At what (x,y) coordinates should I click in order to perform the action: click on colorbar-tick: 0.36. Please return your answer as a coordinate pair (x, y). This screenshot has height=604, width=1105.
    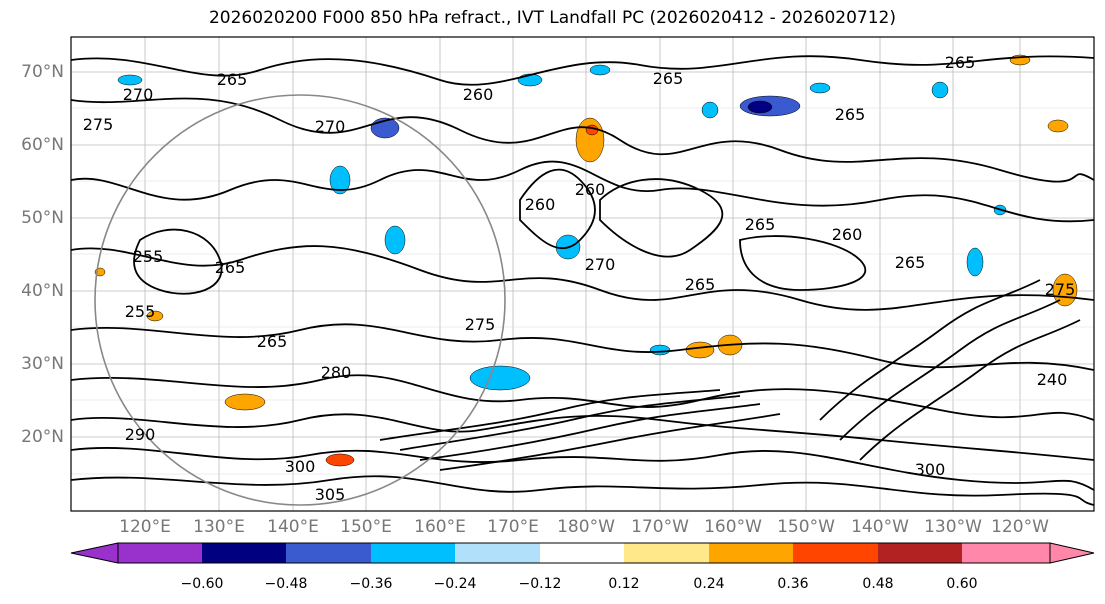
    Looking at the image, I should click on (793, 584).